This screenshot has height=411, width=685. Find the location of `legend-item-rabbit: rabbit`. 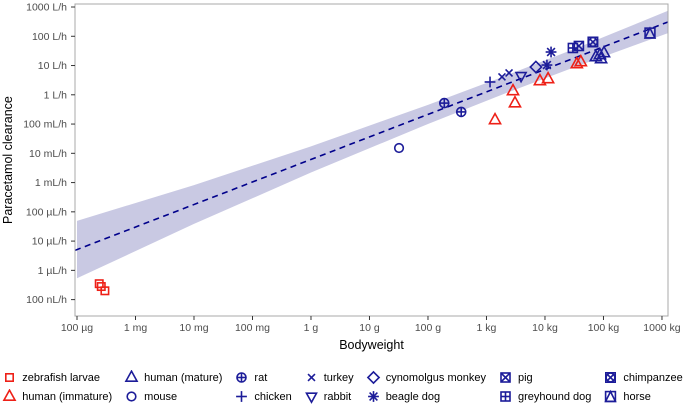

legend-item-rabbit: rabbit is located at coordinates (329, 396).